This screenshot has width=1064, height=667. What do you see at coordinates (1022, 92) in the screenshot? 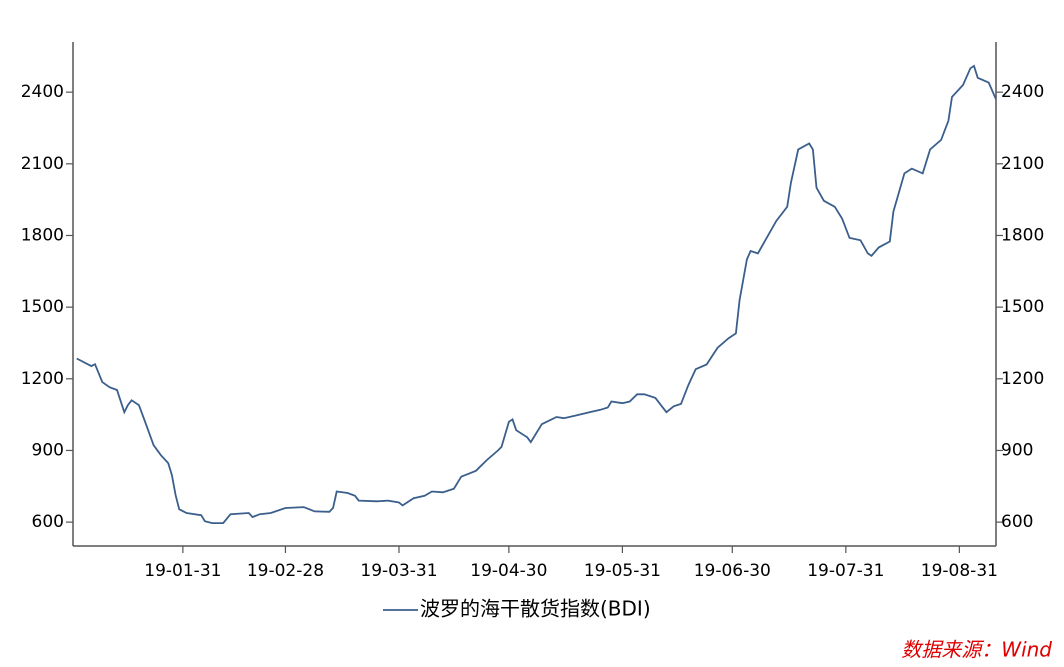
I see `y2-tick-label: 2400` at bounding box center [1022, 92].